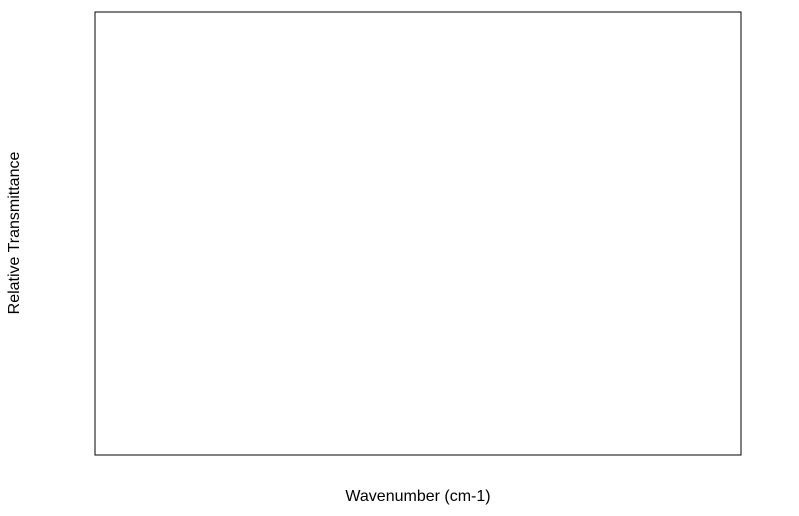 The width and height of the screenshot is (799, 516). What do you see at coordinates (417, 496) in the screenshot?
I see `x-axis-label: Wavenumber (cm-1)` at bounding box center [417, 496].